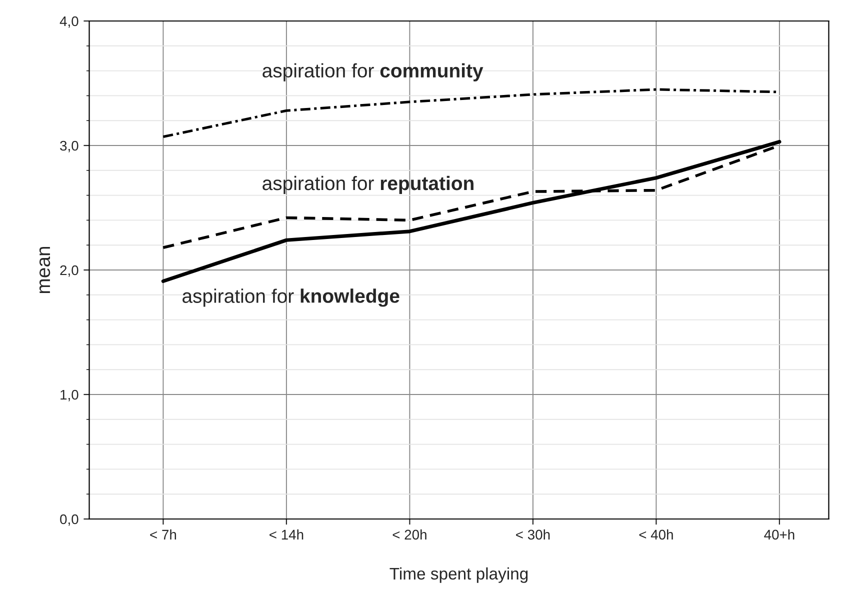 The width and height of the screenshot is (850, 600). Describe the element at coordinates (373, 72) in the screenshot. I see `series-label: aspiration for community` at that location.